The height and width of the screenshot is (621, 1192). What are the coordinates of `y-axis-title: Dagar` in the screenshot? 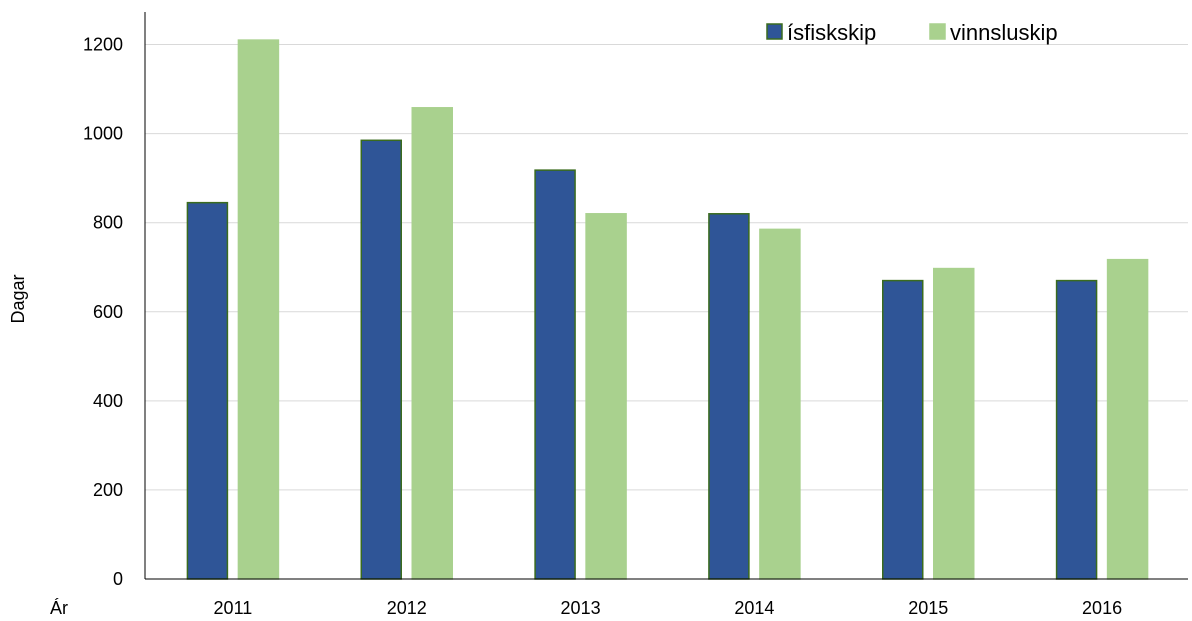 It's located at (18, 298).